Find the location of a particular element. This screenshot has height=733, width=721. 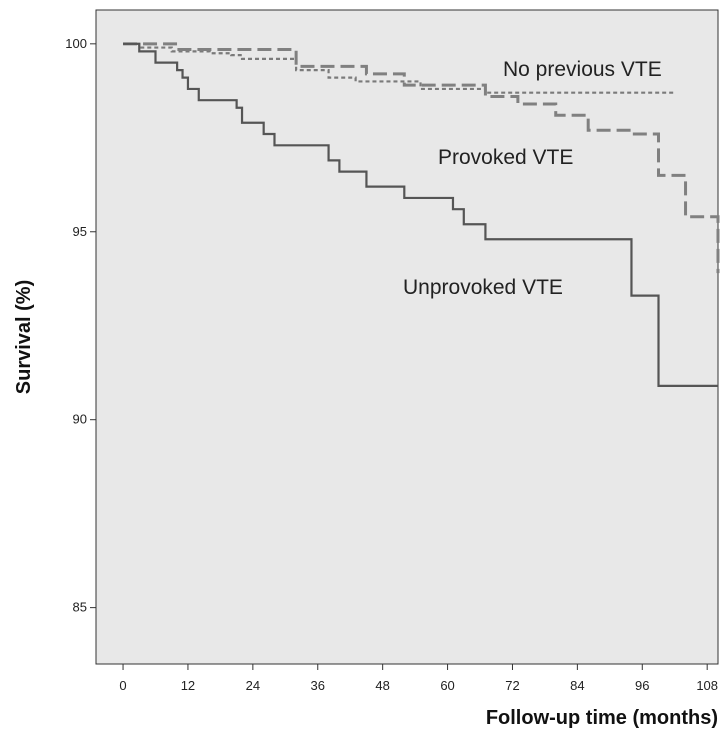

x-tick-label: 48 is located at coordinates (382, 685).